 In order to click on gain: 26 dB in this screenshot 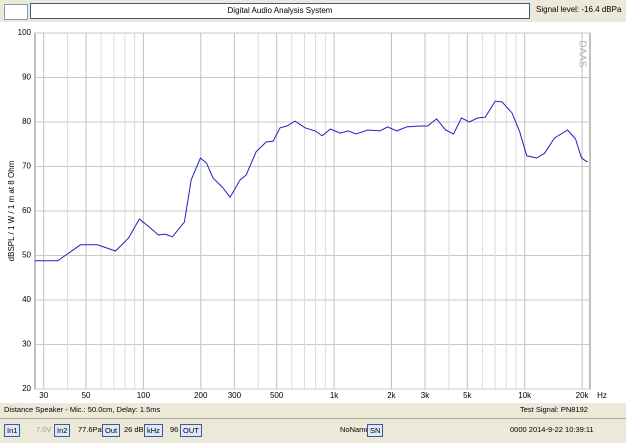, I will do `click(134, 429)`.